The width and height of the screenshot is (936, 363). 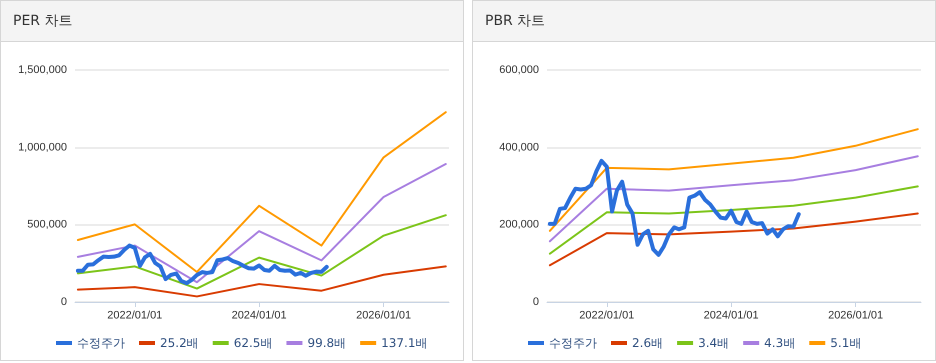 I want to click on y-tick-label: 200,000, so click(x=519, y=224).